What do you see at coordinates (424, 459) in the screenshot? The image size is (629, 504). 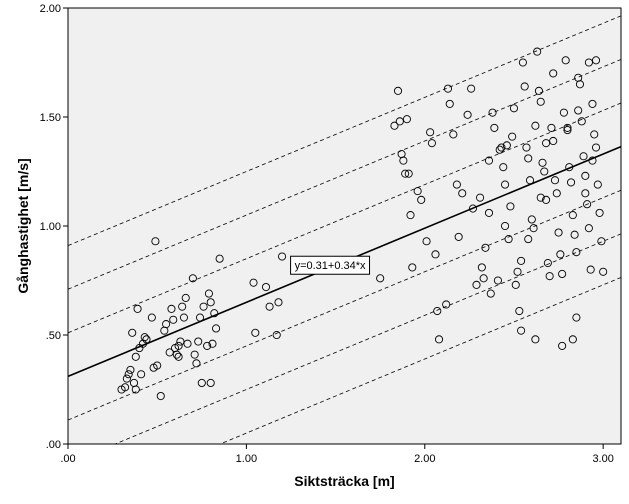 I see `x-tick-label-3: 2.00` at bounding box center [424, 459].